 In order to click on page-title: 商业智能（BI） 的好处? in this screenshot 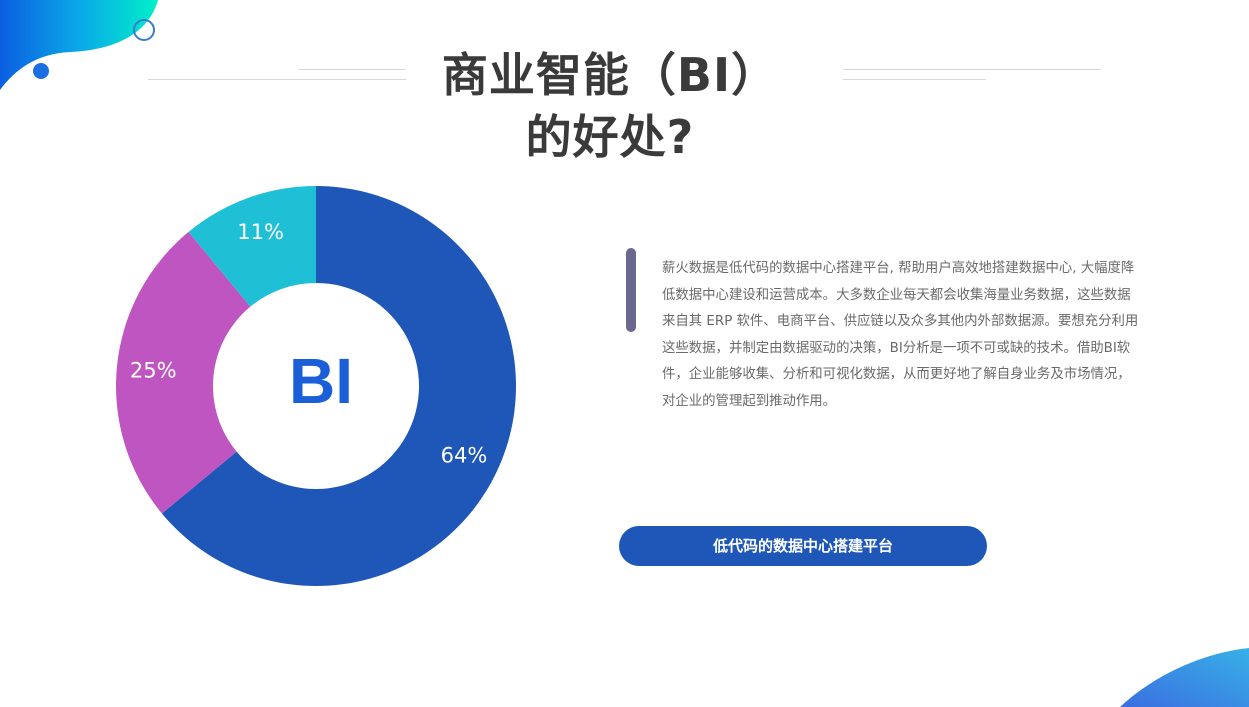, I will do `click(610, 106)`.